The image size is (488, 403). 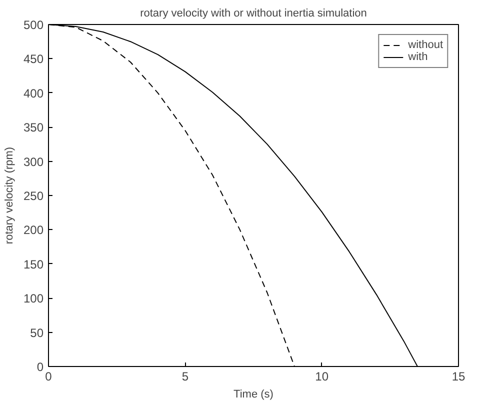 What do you see at coordinates (322, 377) in the screenshot?
I see `x-tick-label: 10` at bounding box center [322, 377].